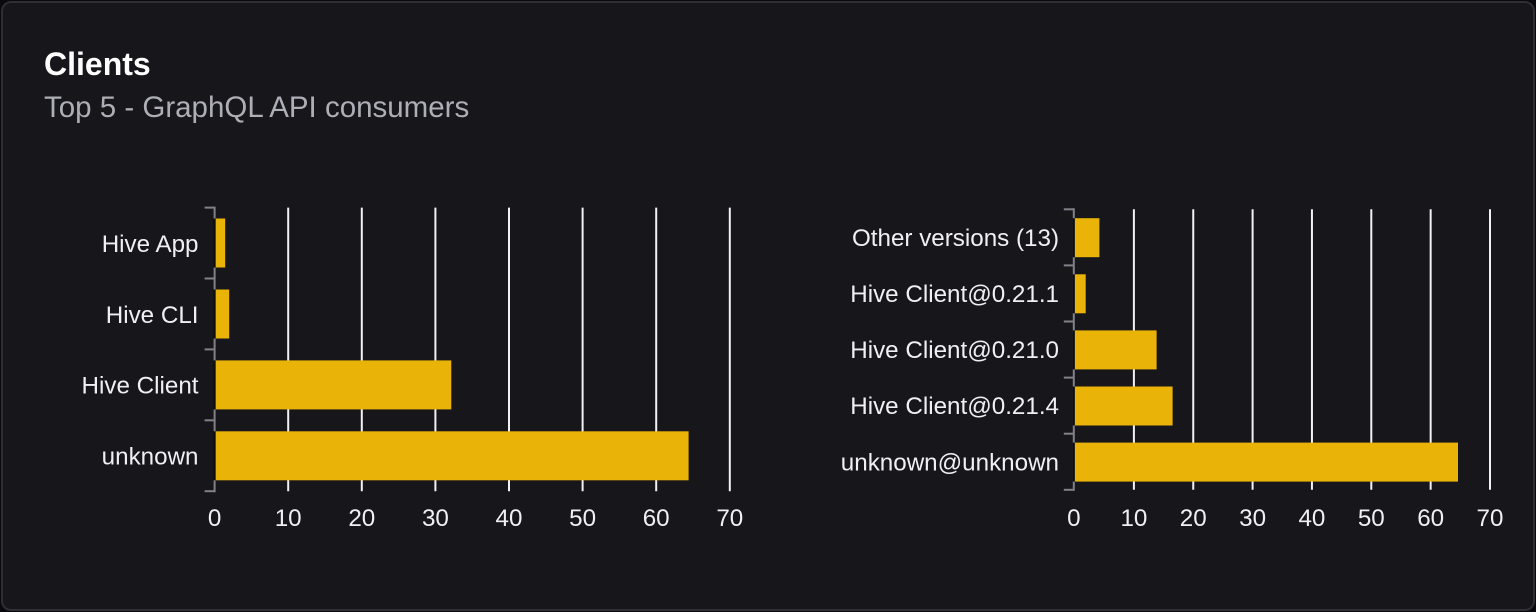 The image size is (1536, 612). What do you see at coordinates (140, 386) in the screenshot?
I see `svg-text: Hive Client` at bounding box center [140, 386].